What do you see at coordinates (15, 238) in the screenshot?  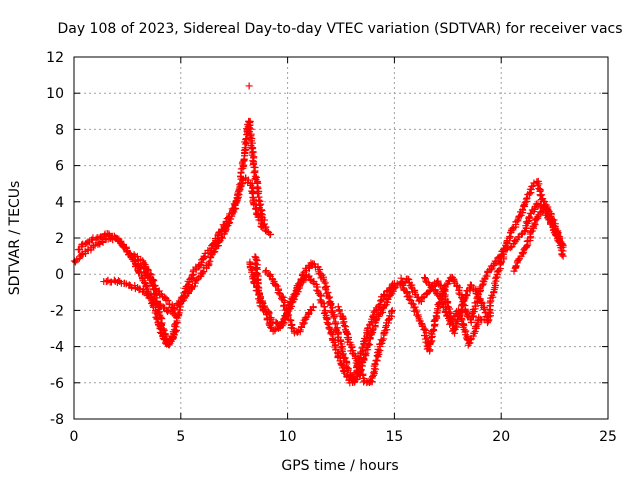 I see `y-axis-label: SDTVAR / TECUs` at bounding box center [15, 238].